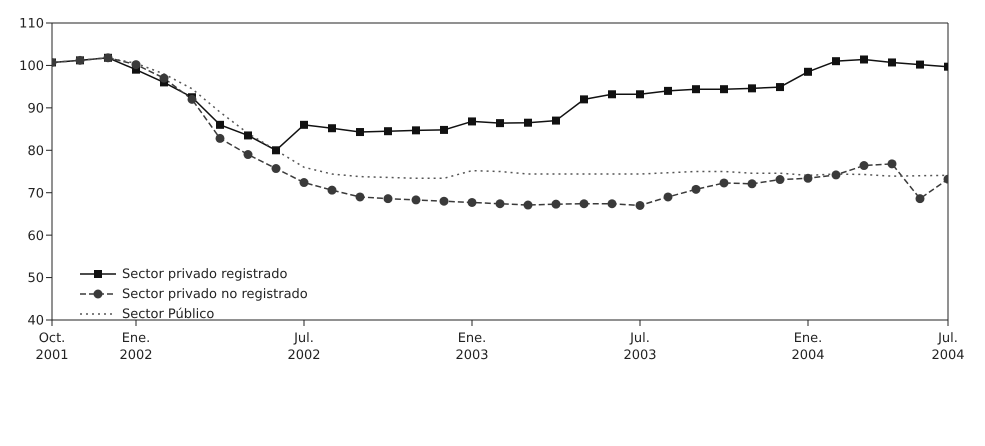 The width and height of the screenshot is (985, 446). I want to click on y-tick-label: 40, so click(35, 321).